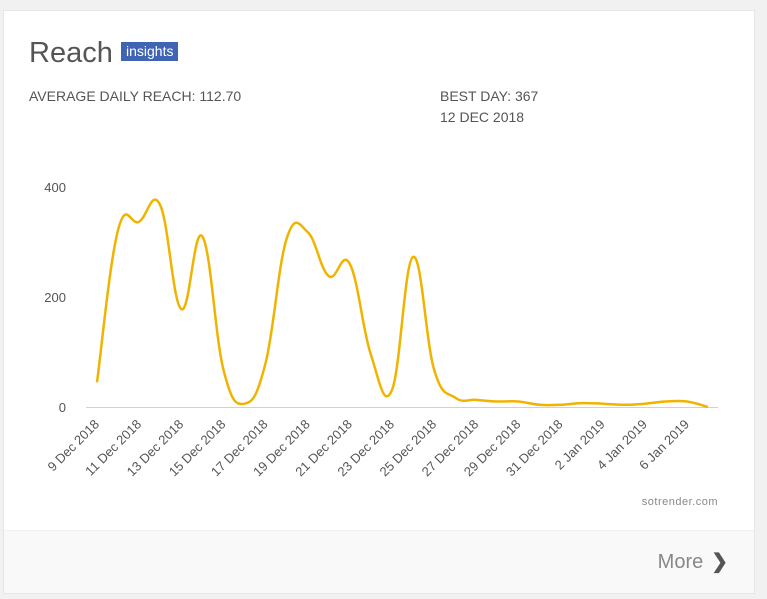  I want to click on best-day-date: 12 DEC 2018, so click(482, 117).